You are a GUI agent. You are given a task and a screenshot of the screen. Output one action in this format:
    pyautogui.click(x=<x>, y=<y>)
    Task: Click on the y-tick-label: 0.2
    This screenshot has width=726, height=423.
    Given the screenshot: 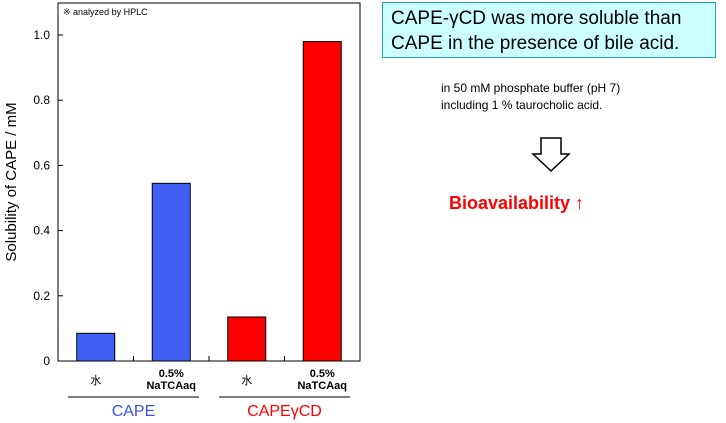 What is the action you would take?
    pyautogui.click(x=41, y=296)
    